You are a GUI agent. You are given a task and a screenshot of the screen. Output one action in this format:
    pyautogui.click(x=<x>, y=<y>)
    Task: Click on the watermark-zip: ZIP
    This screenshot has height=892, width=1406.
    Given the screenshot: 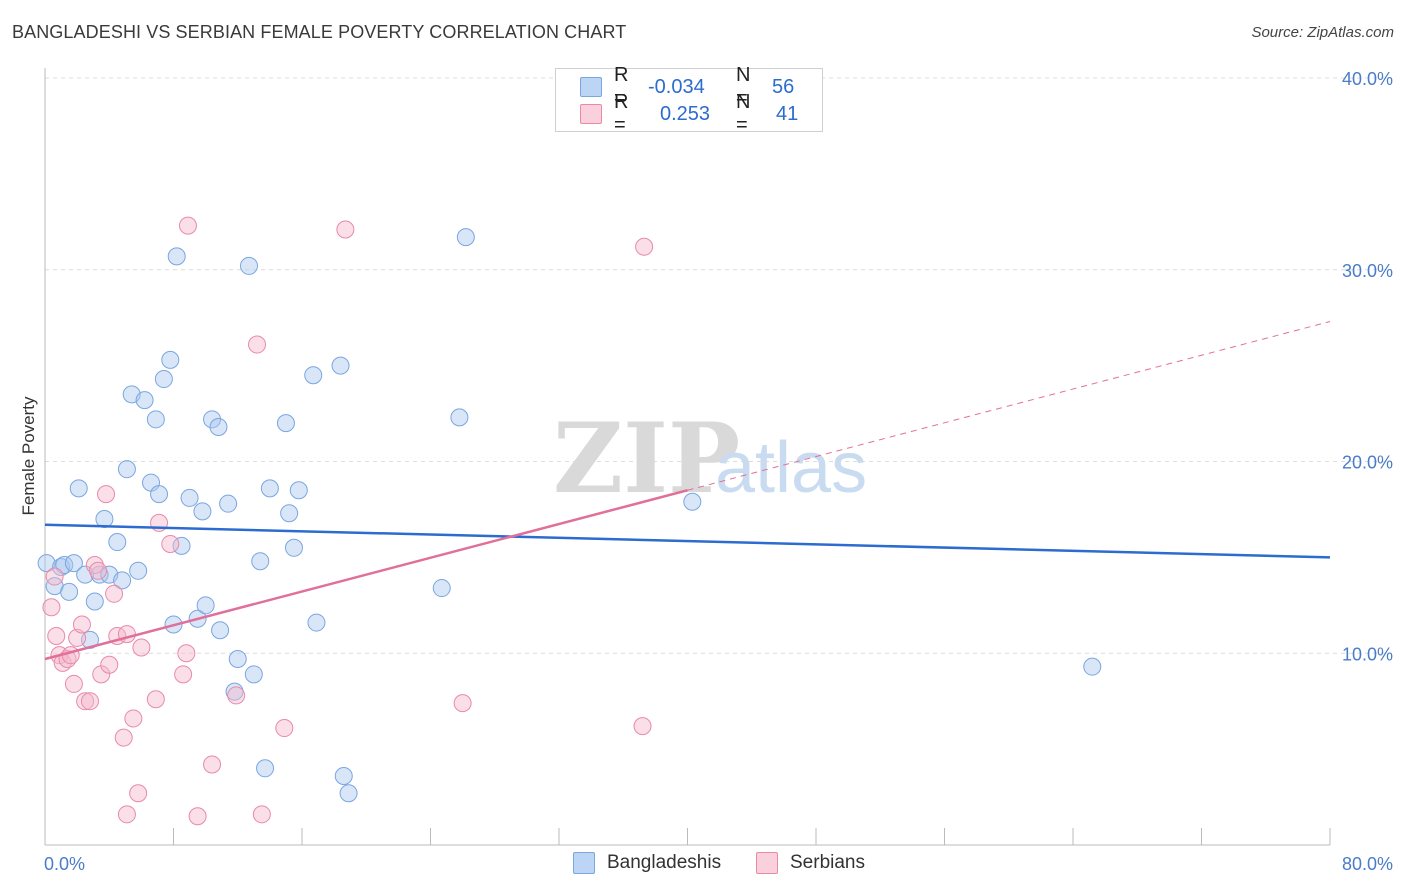 What is the action you would take?
    pyautogui.click(x=646, y=458)
    